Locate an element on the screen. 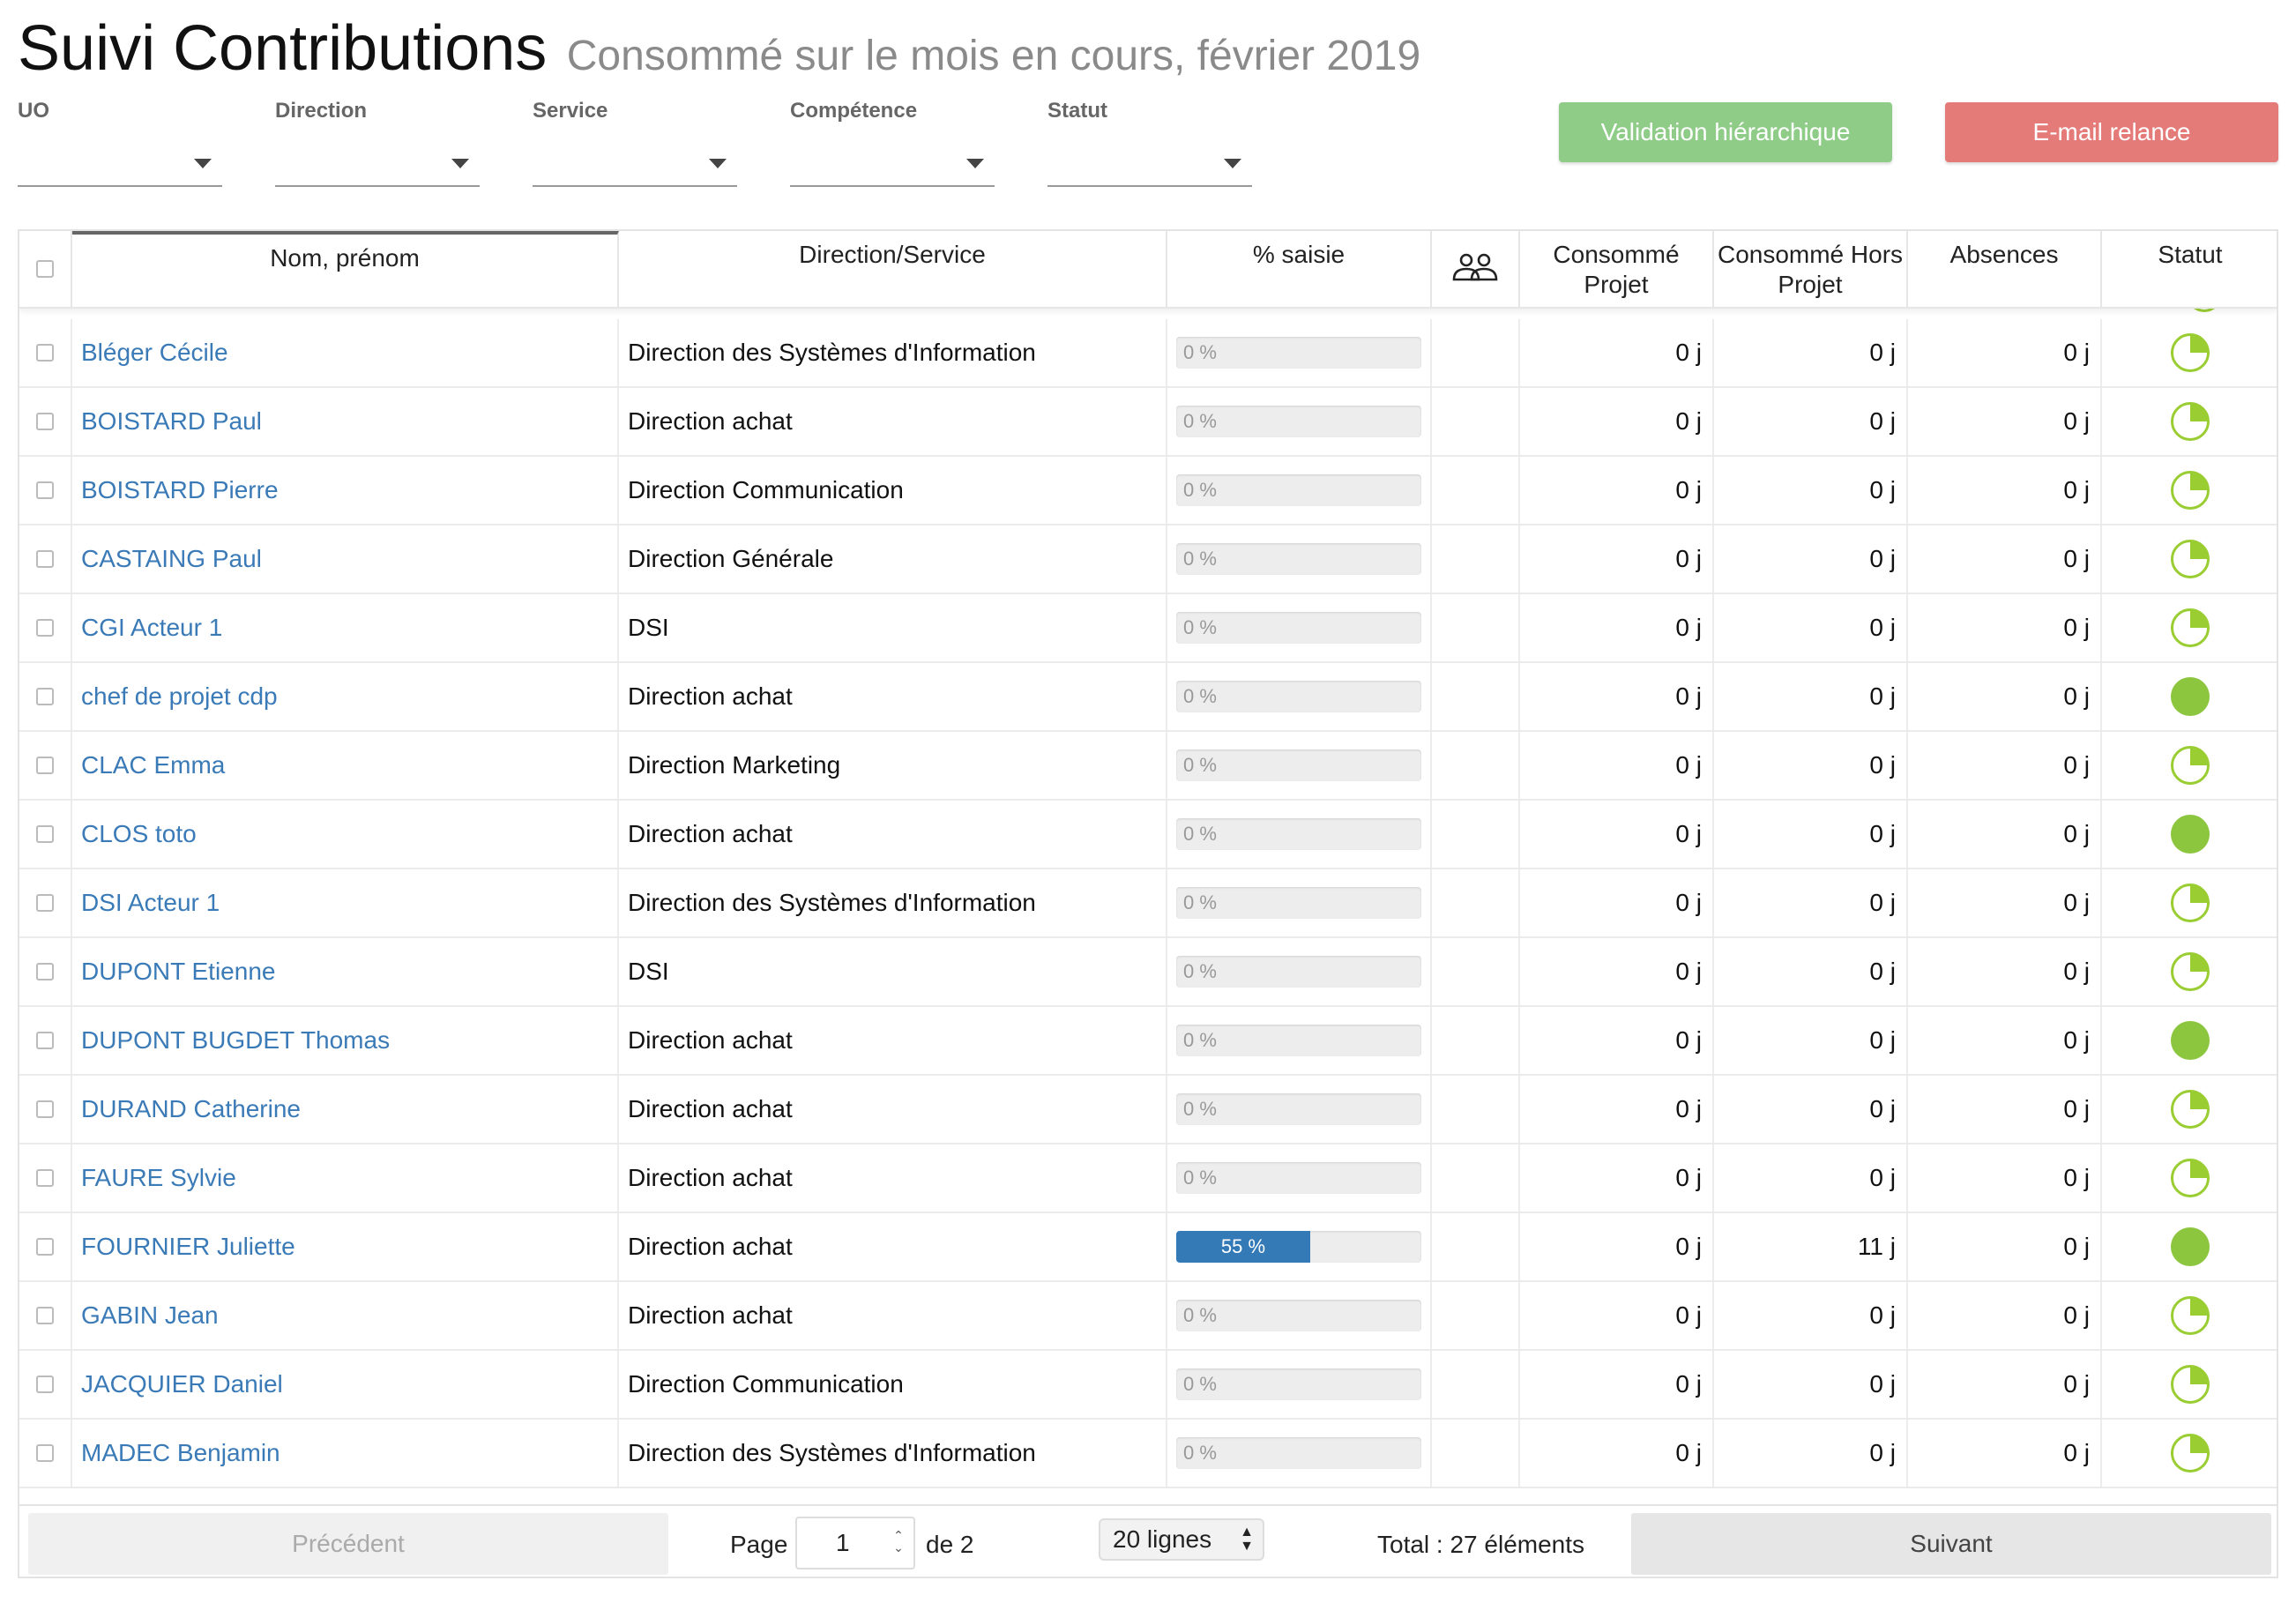  row-name-link: chef de projet cdp is located at coordinates (345, 696).